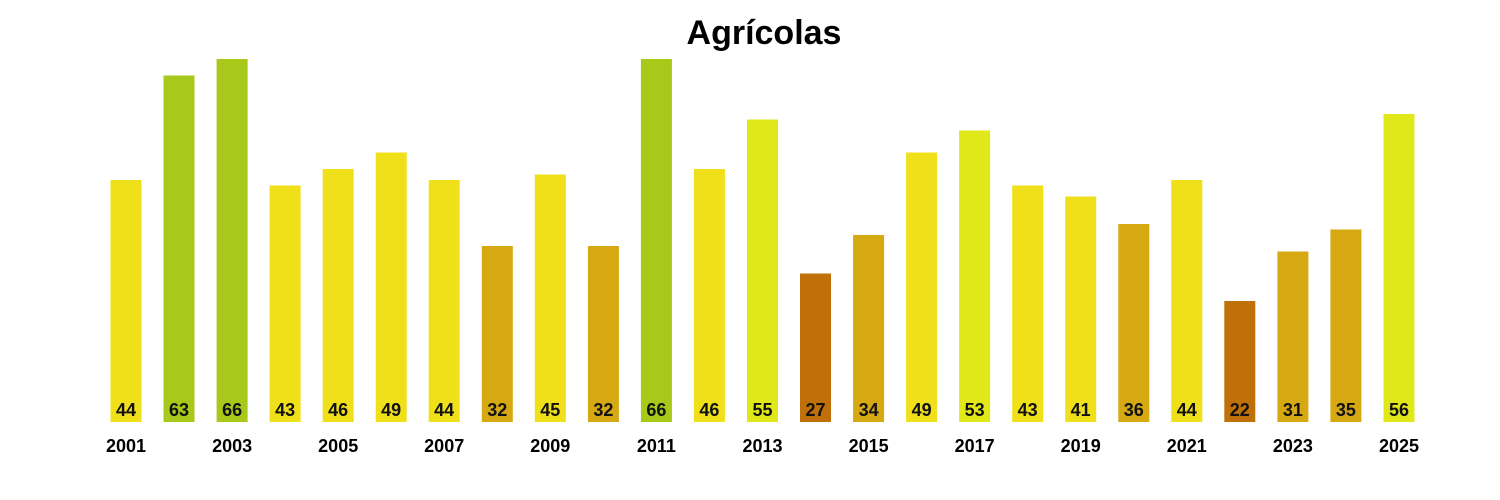  What do you see at coordinates (1293, 446) in the screenshot?
I see `x-tick-label-2023: 2023` at bounding box center [1293, 446].